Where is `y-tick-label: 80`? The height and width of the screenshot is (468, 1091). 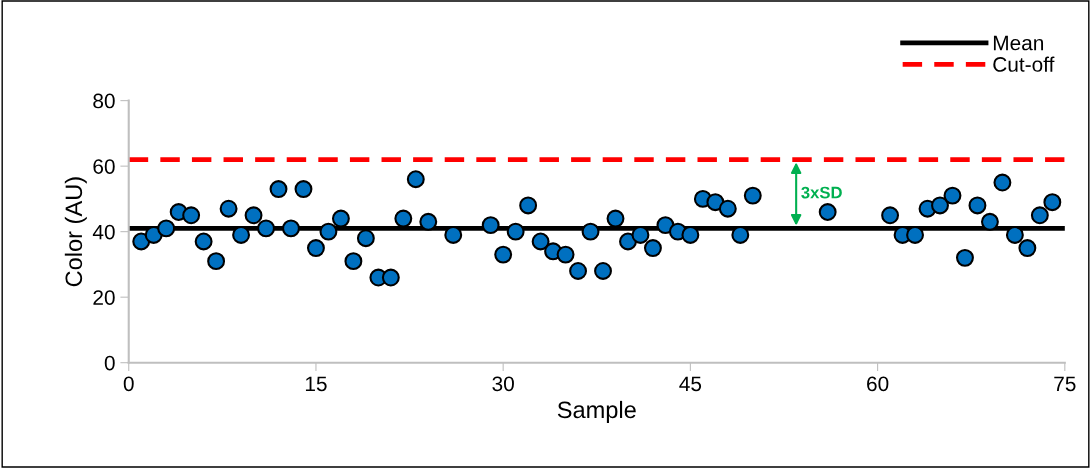 y-tick-label: 80 is located at coordinates (104, 101).